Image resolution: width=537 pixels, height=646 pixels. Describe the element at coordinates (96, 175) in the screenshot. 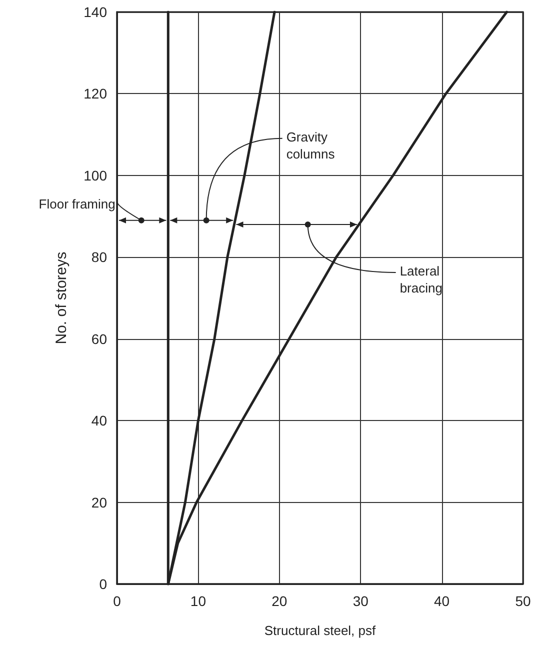

I see `y-tick-label: 100` at that location.